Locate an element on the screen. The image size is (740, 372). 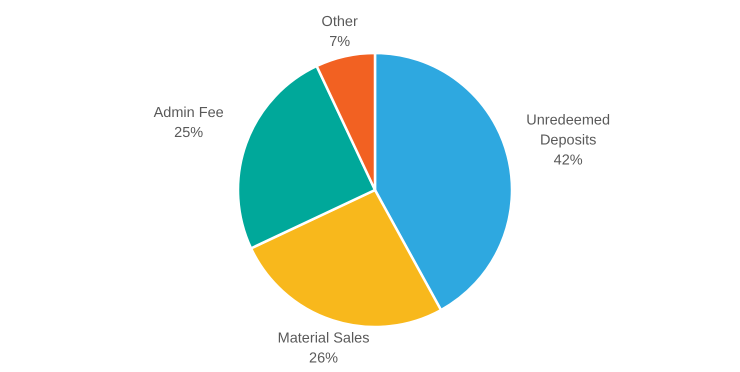
data-label: 25% is located at coordinates (189, 132).